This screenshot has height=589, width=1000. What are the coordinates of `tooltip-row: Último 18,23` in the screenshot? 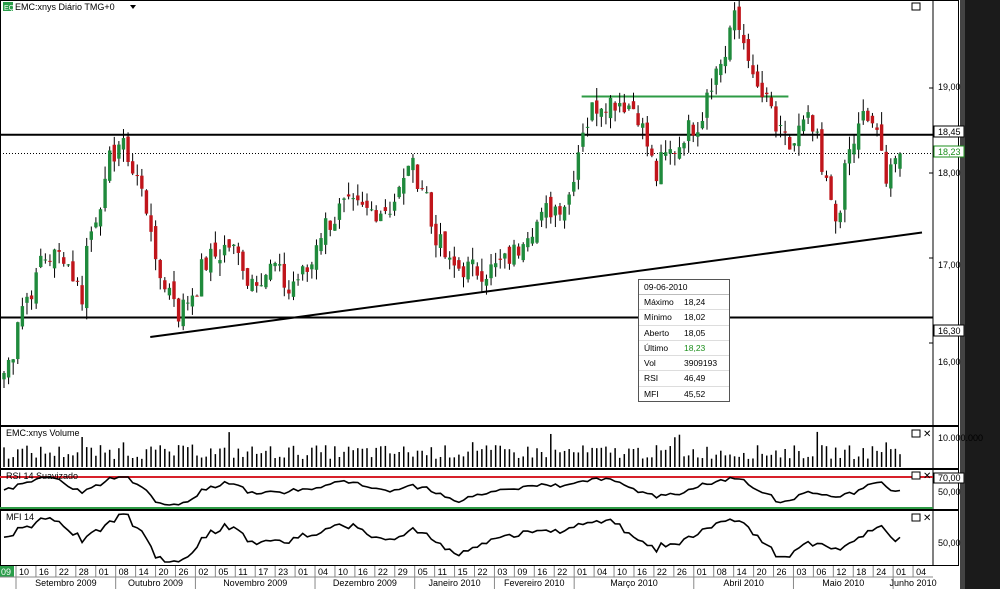 It's located at (684, 349).